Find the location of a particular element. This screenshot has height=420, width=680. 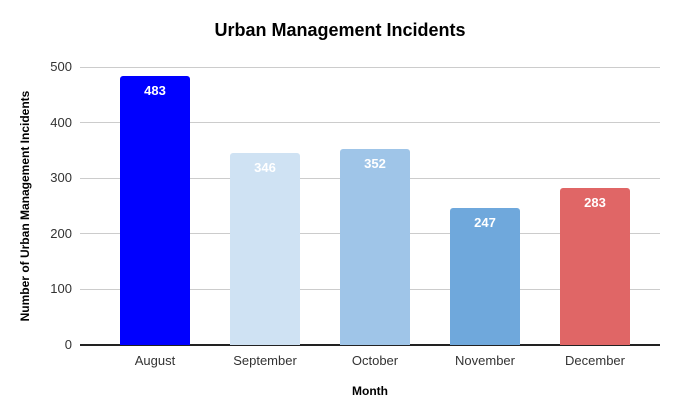

bar-december: 283 is located at coordinates (595, 266).